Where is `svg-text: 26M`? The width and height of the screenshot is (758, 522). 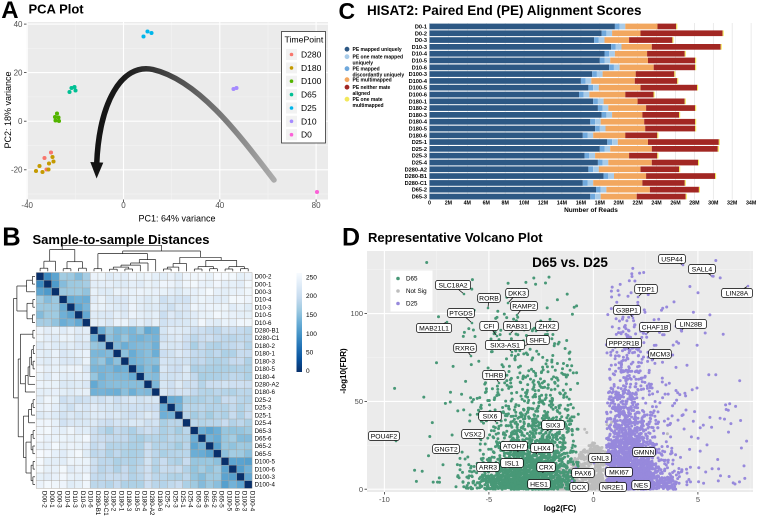
svg-text: 26M is located at coordinates (675, 204).